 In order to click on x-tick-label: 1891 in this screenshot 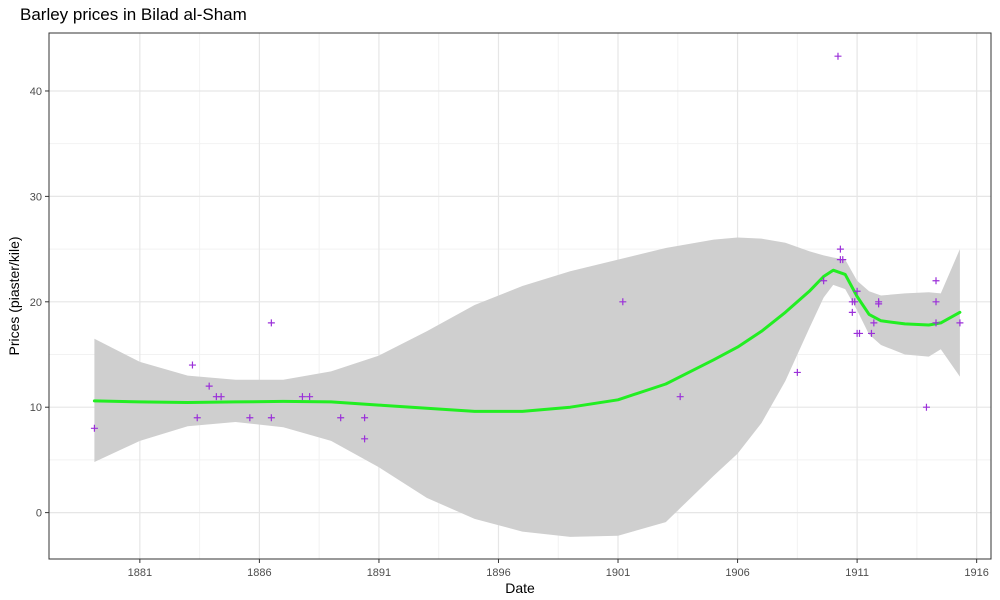, I will do `click(379, 573)`.